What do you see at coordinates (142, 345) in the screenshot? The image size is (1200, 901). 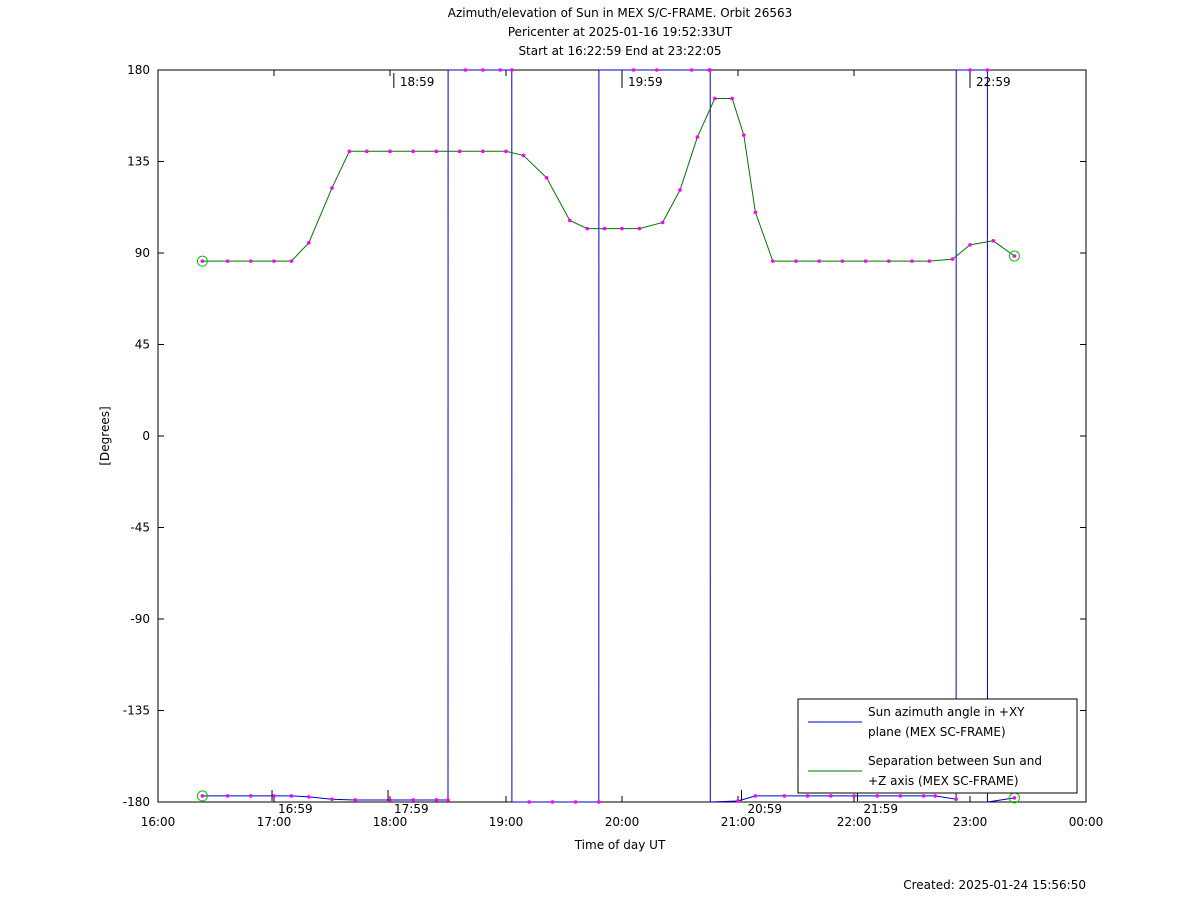 I see `y-tick-label: 45` at bounding box center [142, 345].